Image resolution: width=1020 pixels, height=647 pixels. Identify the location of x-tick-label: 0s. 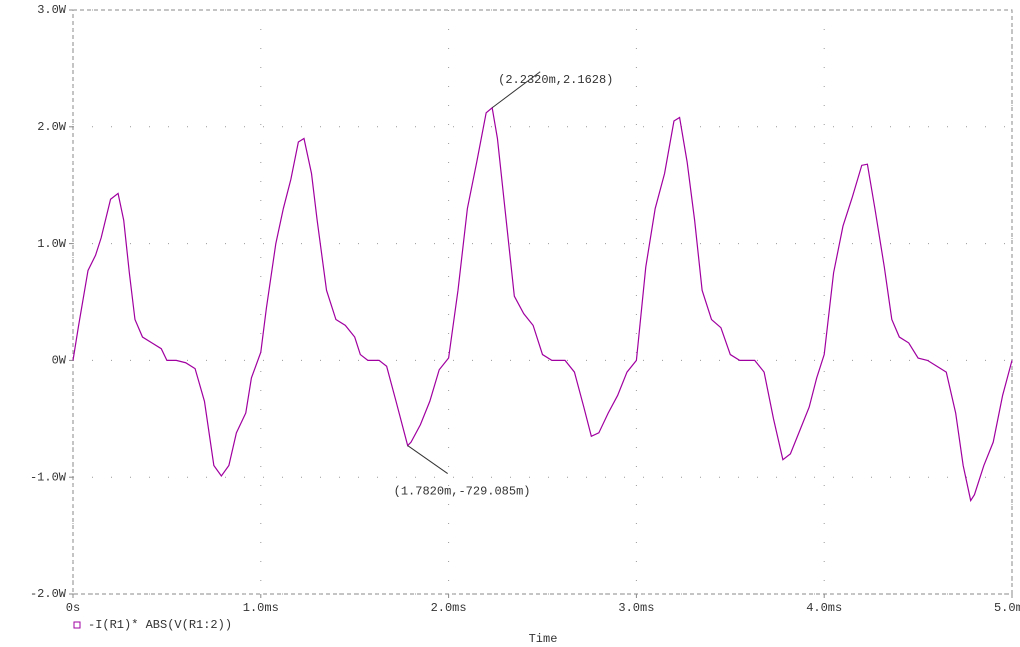
(73, 608).